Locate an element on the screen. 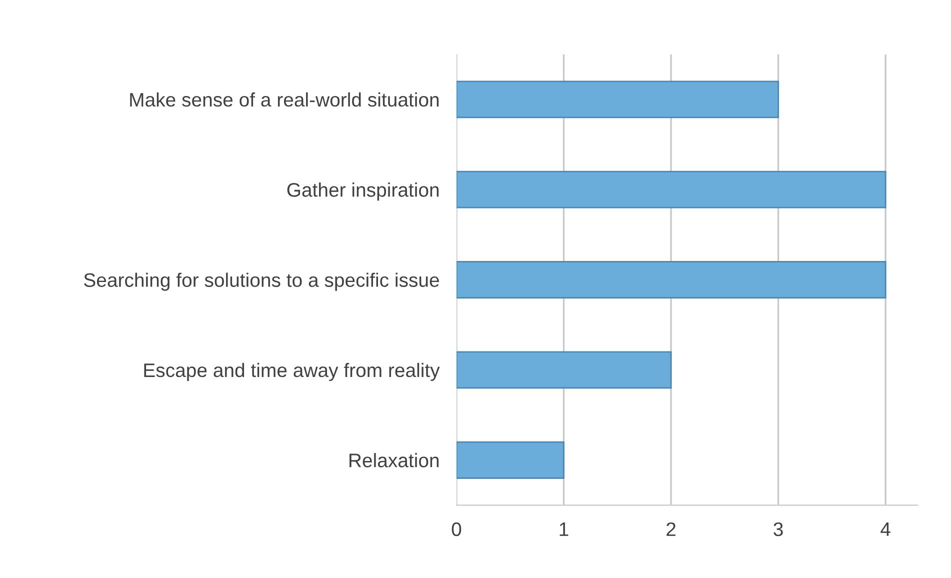 This screenshot has height=578, width=951. x-tick-label: 3 is located at coordinates (778, 529).